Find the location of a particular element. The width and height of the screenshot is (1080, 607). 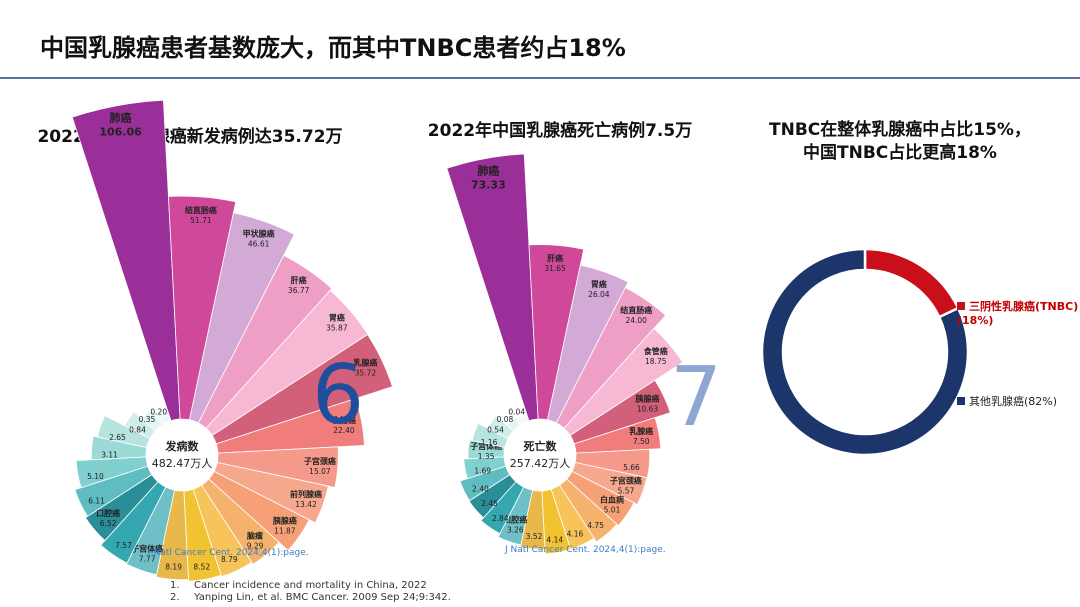

rose1-value: 2.65 is located at coordinates (117, 437).